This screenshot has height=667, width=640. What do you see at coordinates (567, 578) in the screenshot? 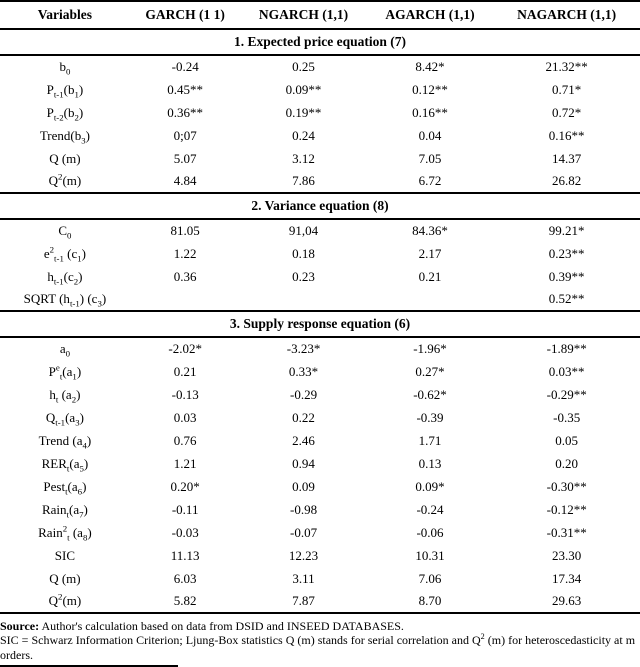
I see `value-cell: 17.34` at bounding box center [567, 578].